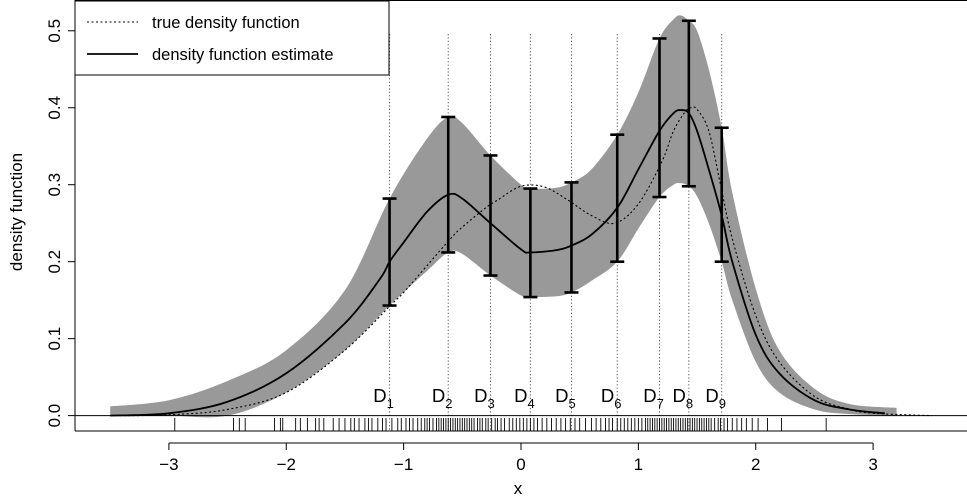 This screenshot has height=501, width=967. I want to click on x-tick-label-3: 0, so click(520, 464).